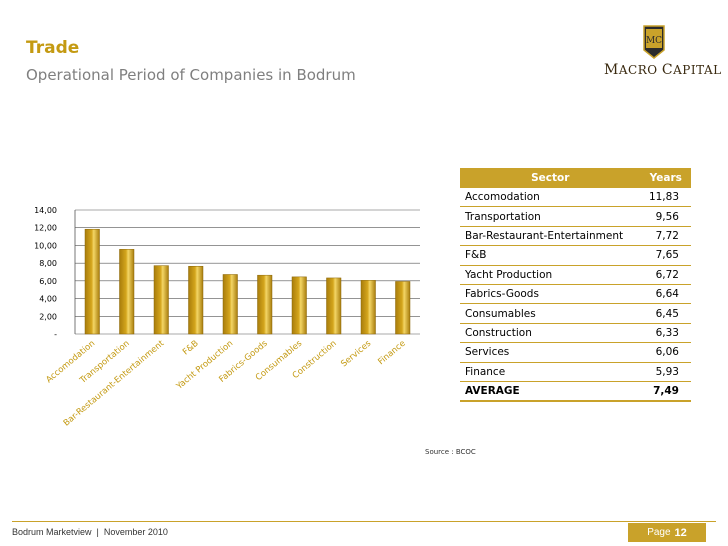 The height and width of the screenshot is (546, 728). Describe the element at coordinates (550, 372) in the screenshot. I see `cell-sector: Finance` at that location.